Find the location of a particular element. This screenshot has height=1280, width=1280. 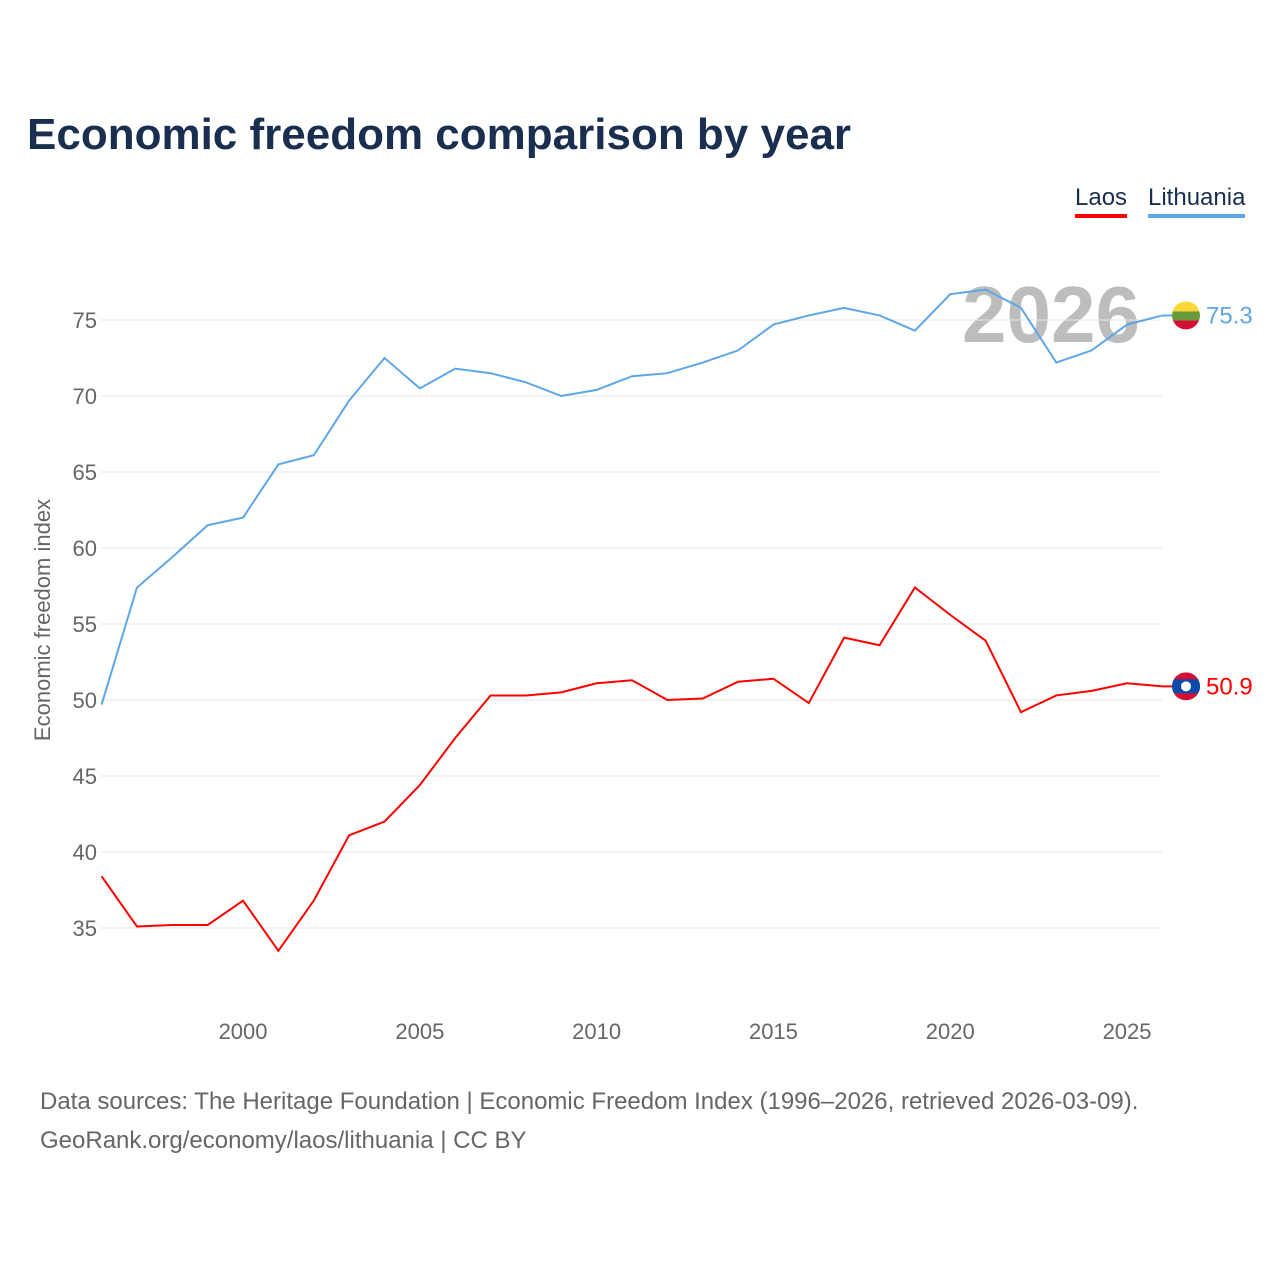

end-value-label: 50.9 is located at coordinates (1229, 686).